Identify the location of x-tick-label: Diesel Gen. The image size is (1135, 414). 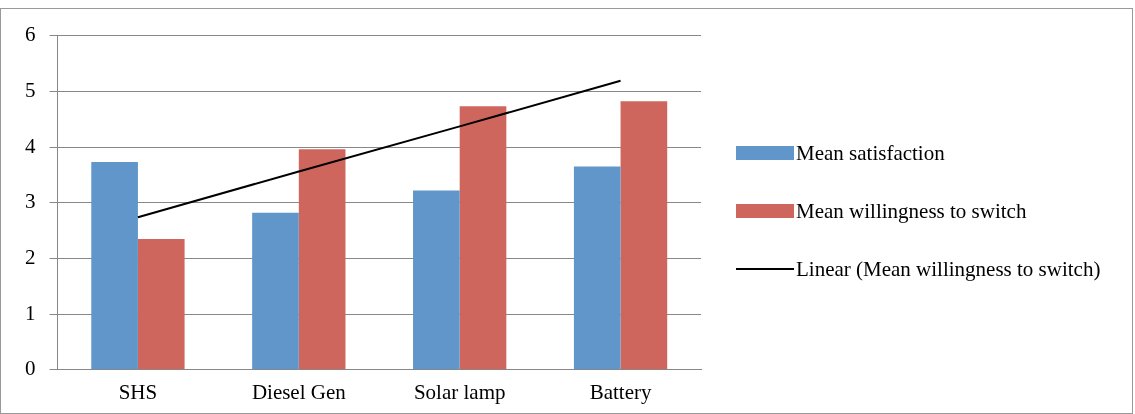
(299, 391).